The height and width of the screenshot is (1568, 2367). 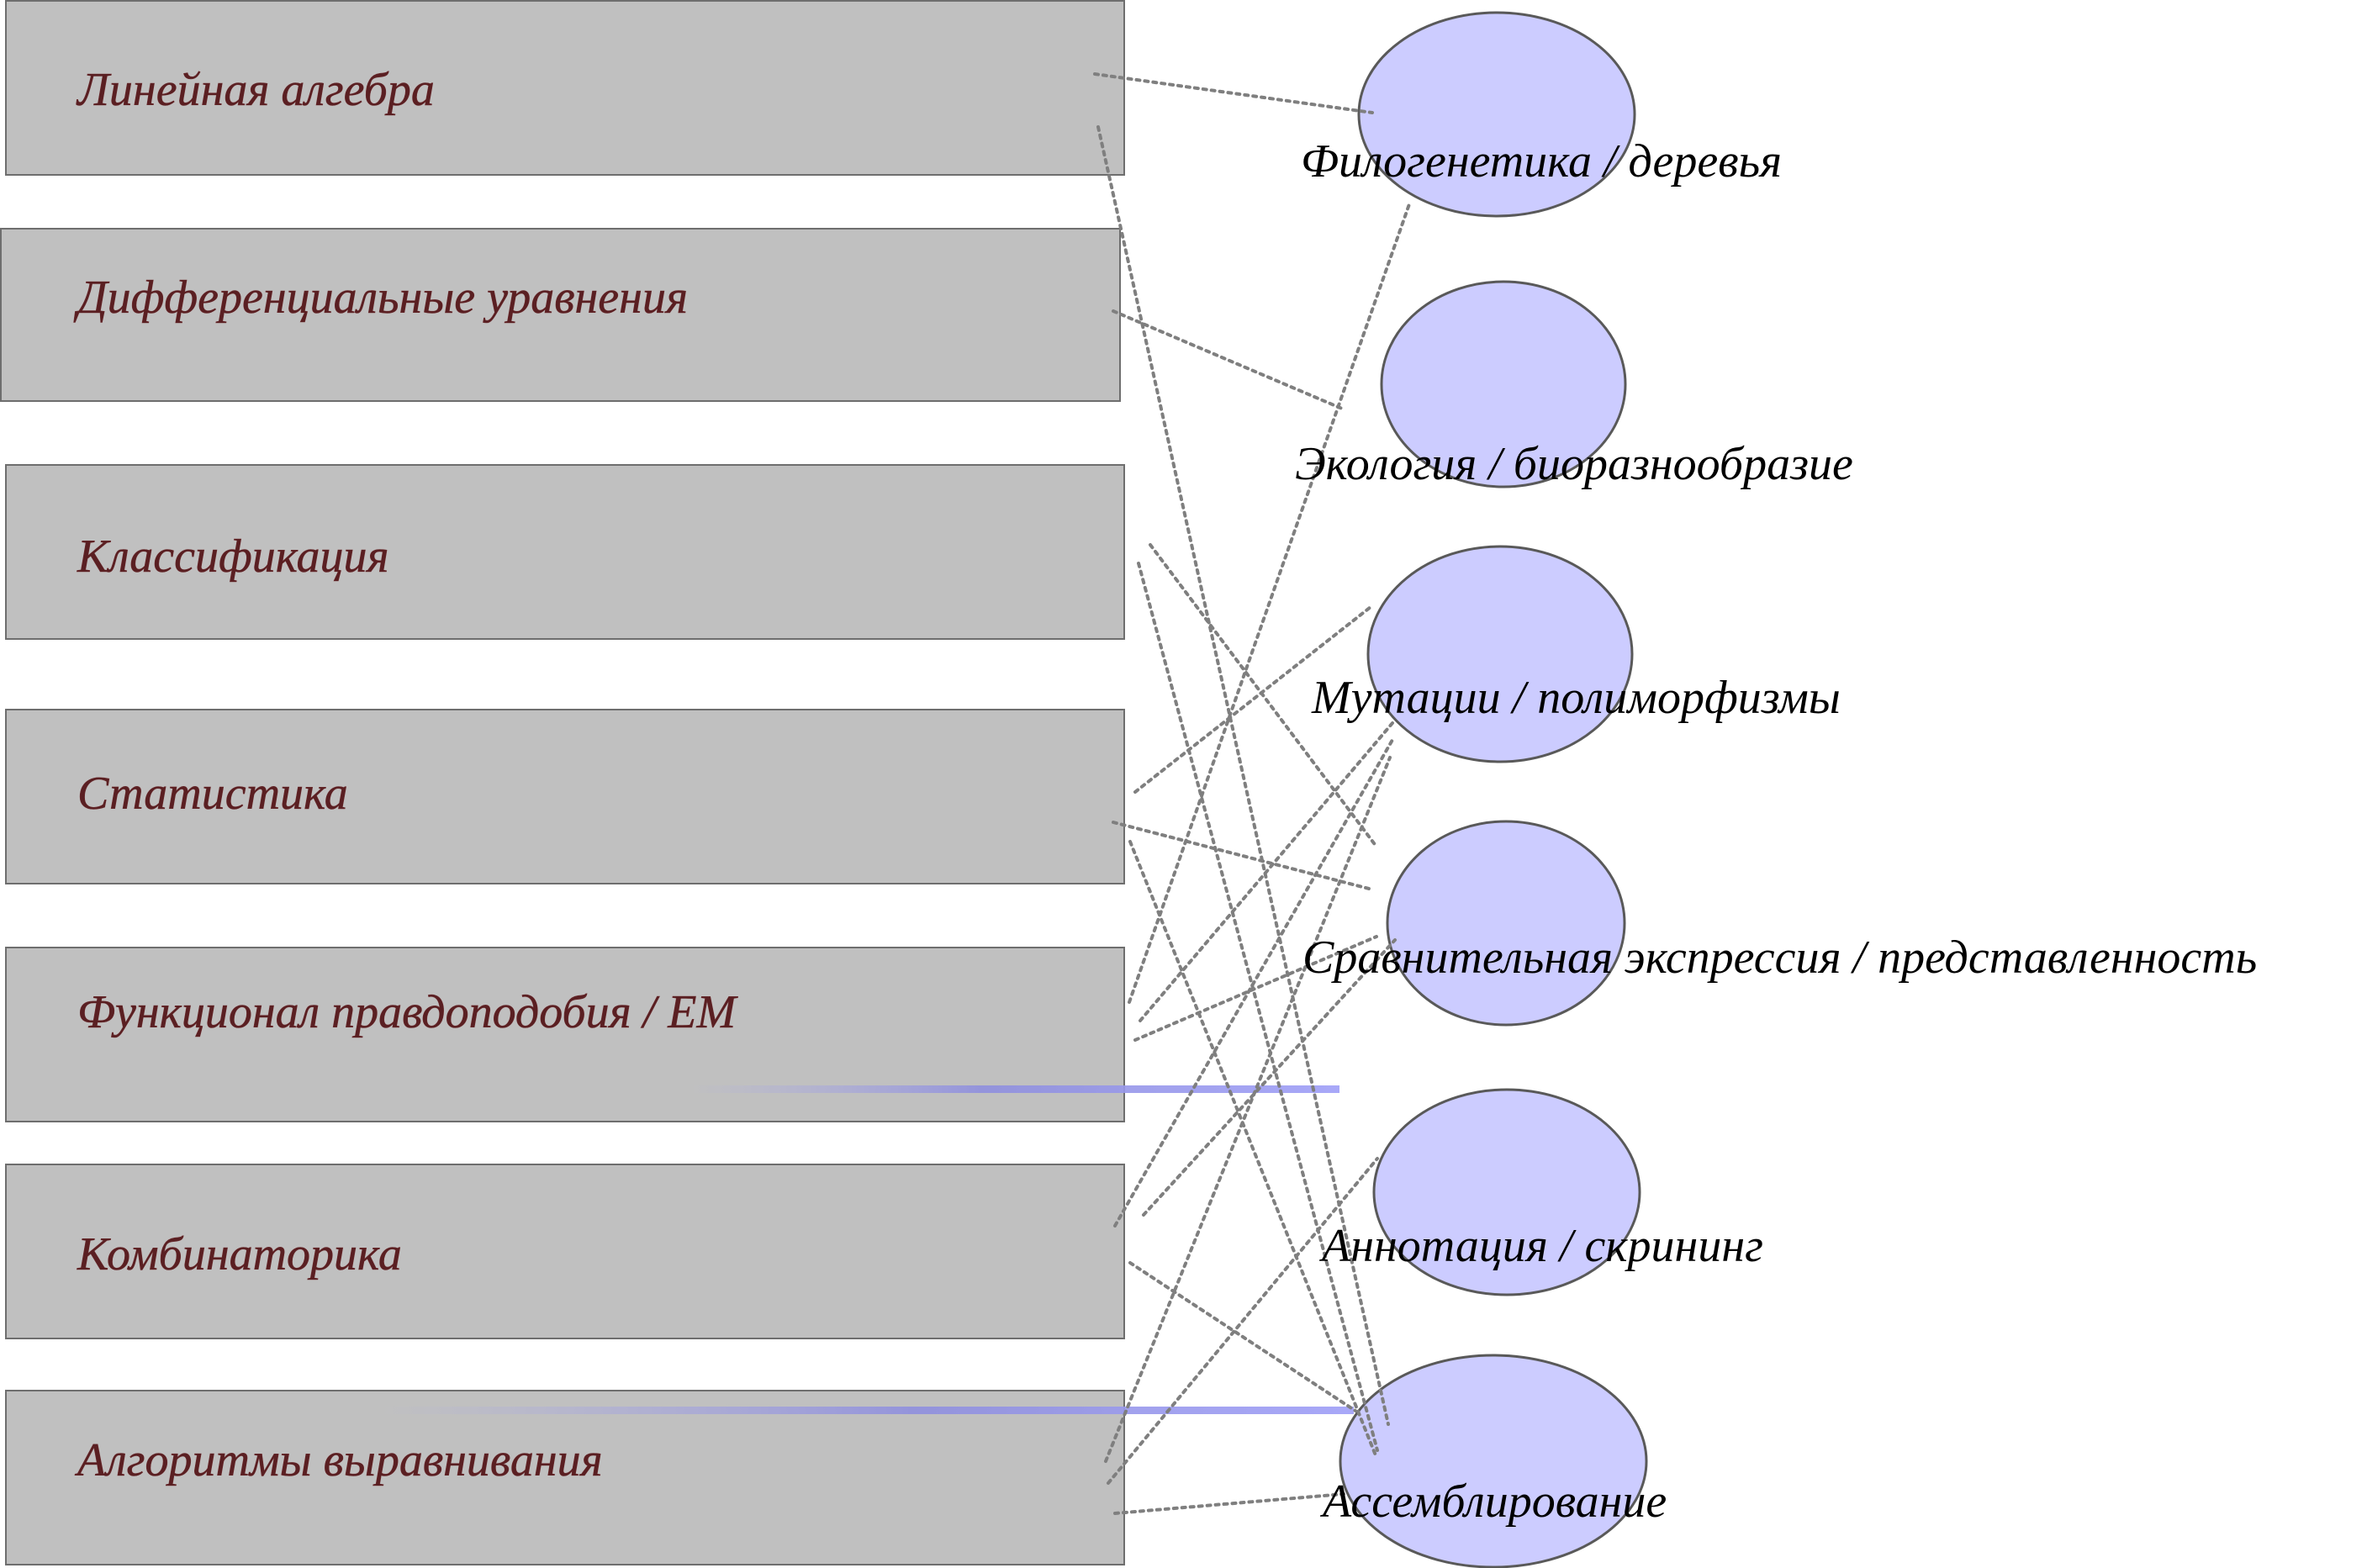 I want to click on method-label: Алгоритмы выравнивания, so click(x=338, y=1460).